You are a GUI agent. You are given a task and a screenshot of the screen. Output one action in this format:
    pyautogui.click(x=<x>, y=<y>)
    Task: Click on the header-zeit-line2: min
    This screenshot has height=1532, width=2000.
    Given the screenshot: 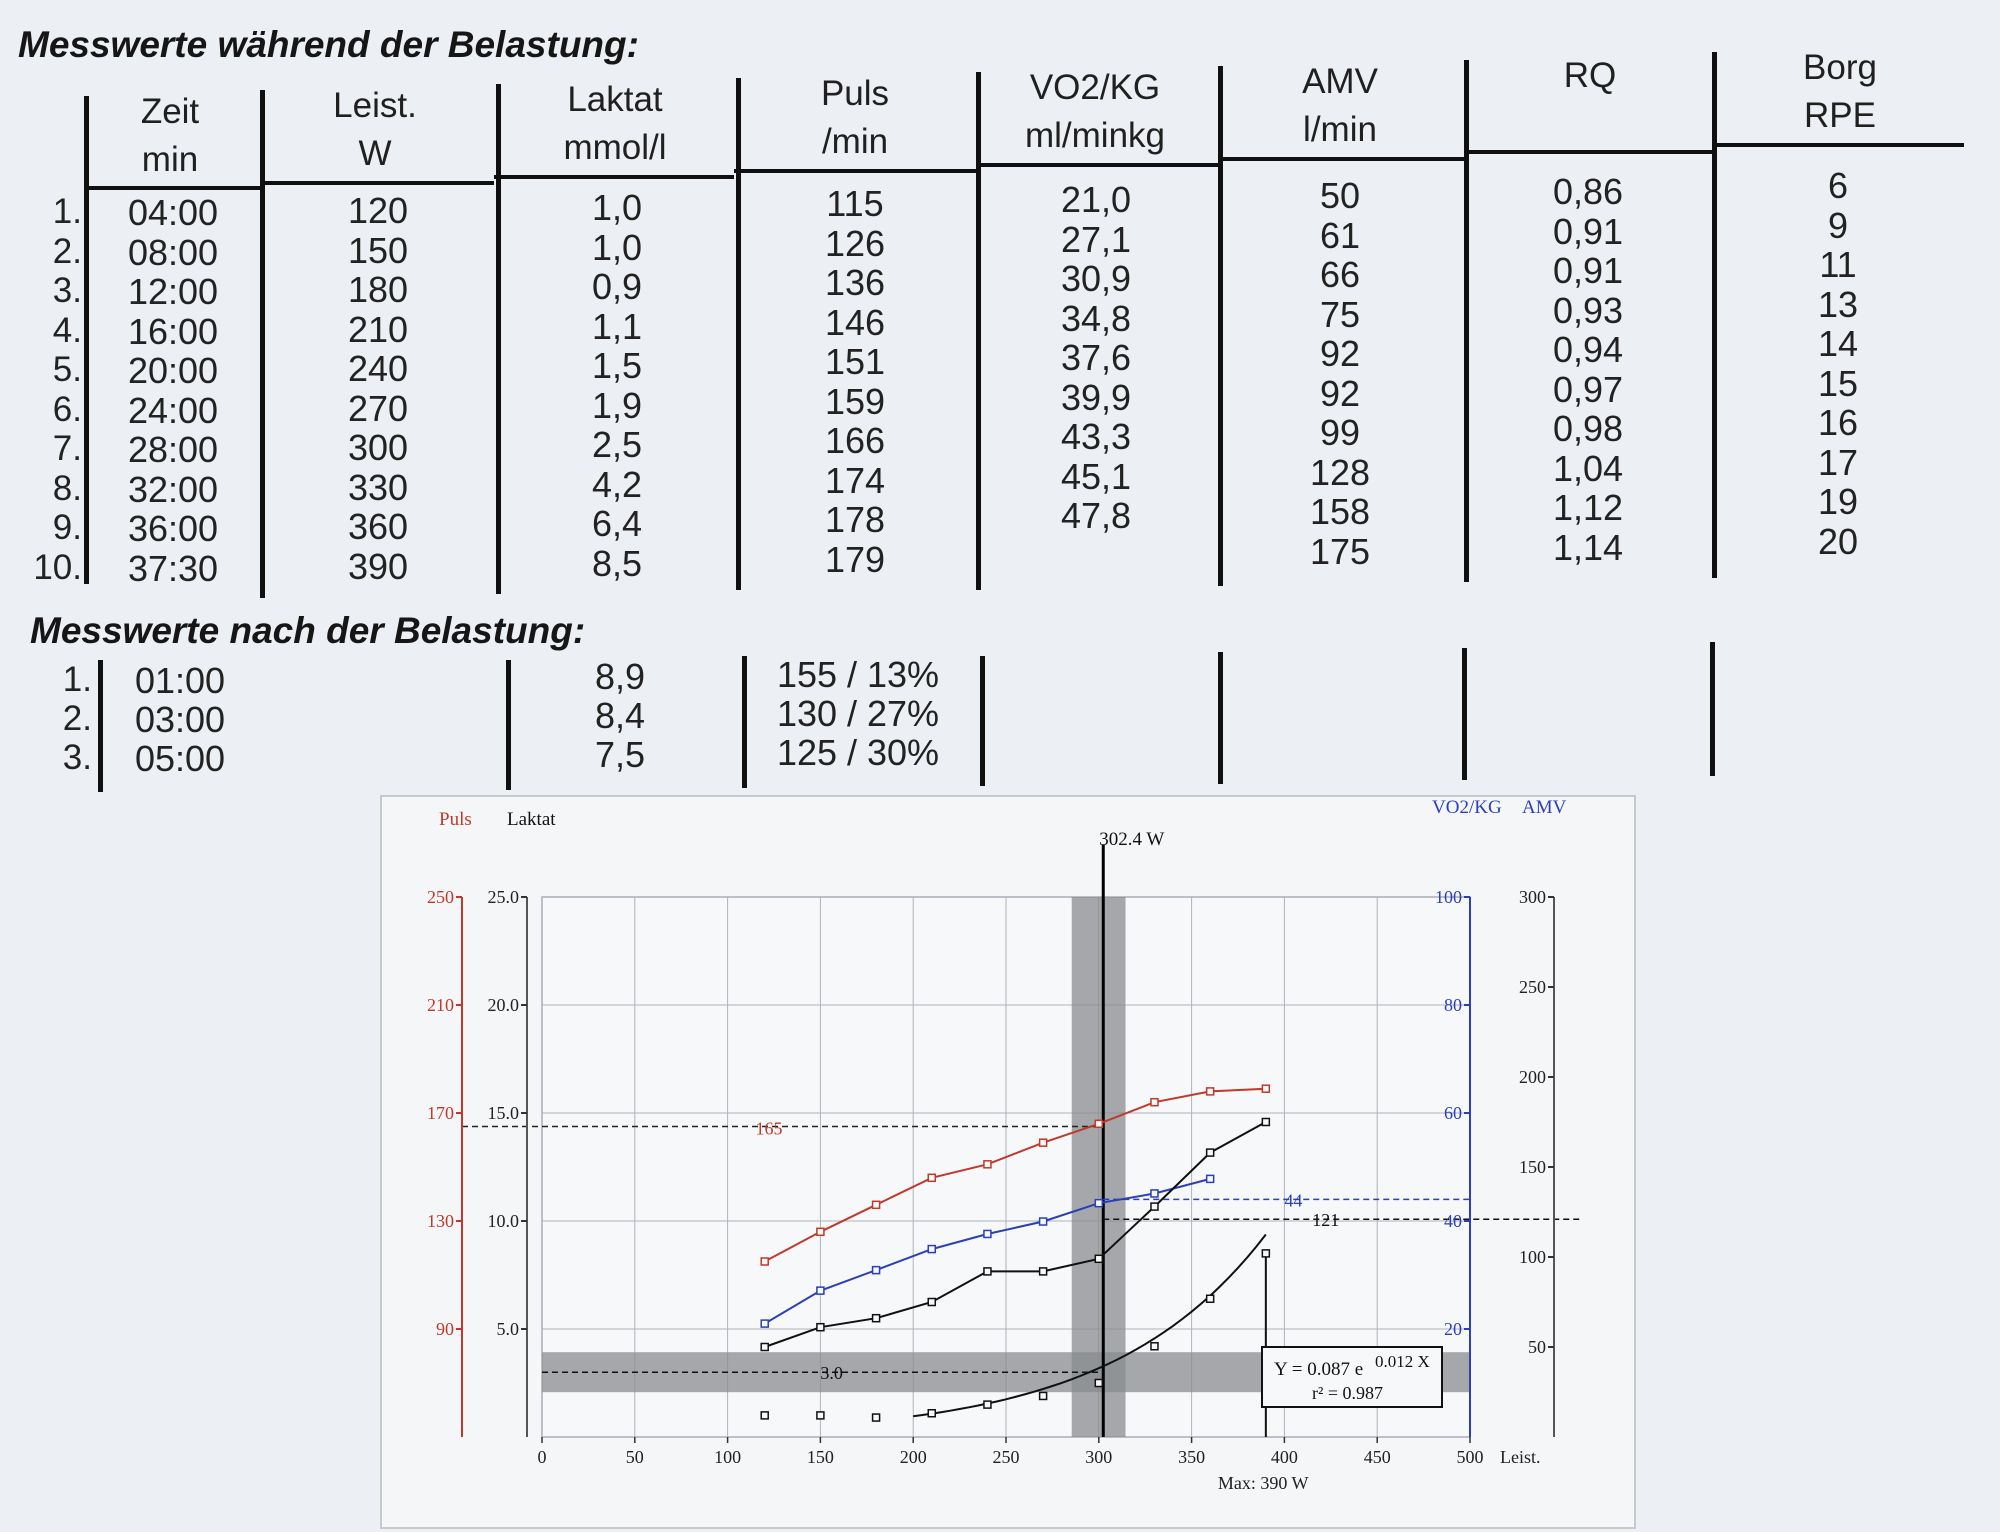 What is the action you would take?
    pyautogui.click(x=170, y=159)
    